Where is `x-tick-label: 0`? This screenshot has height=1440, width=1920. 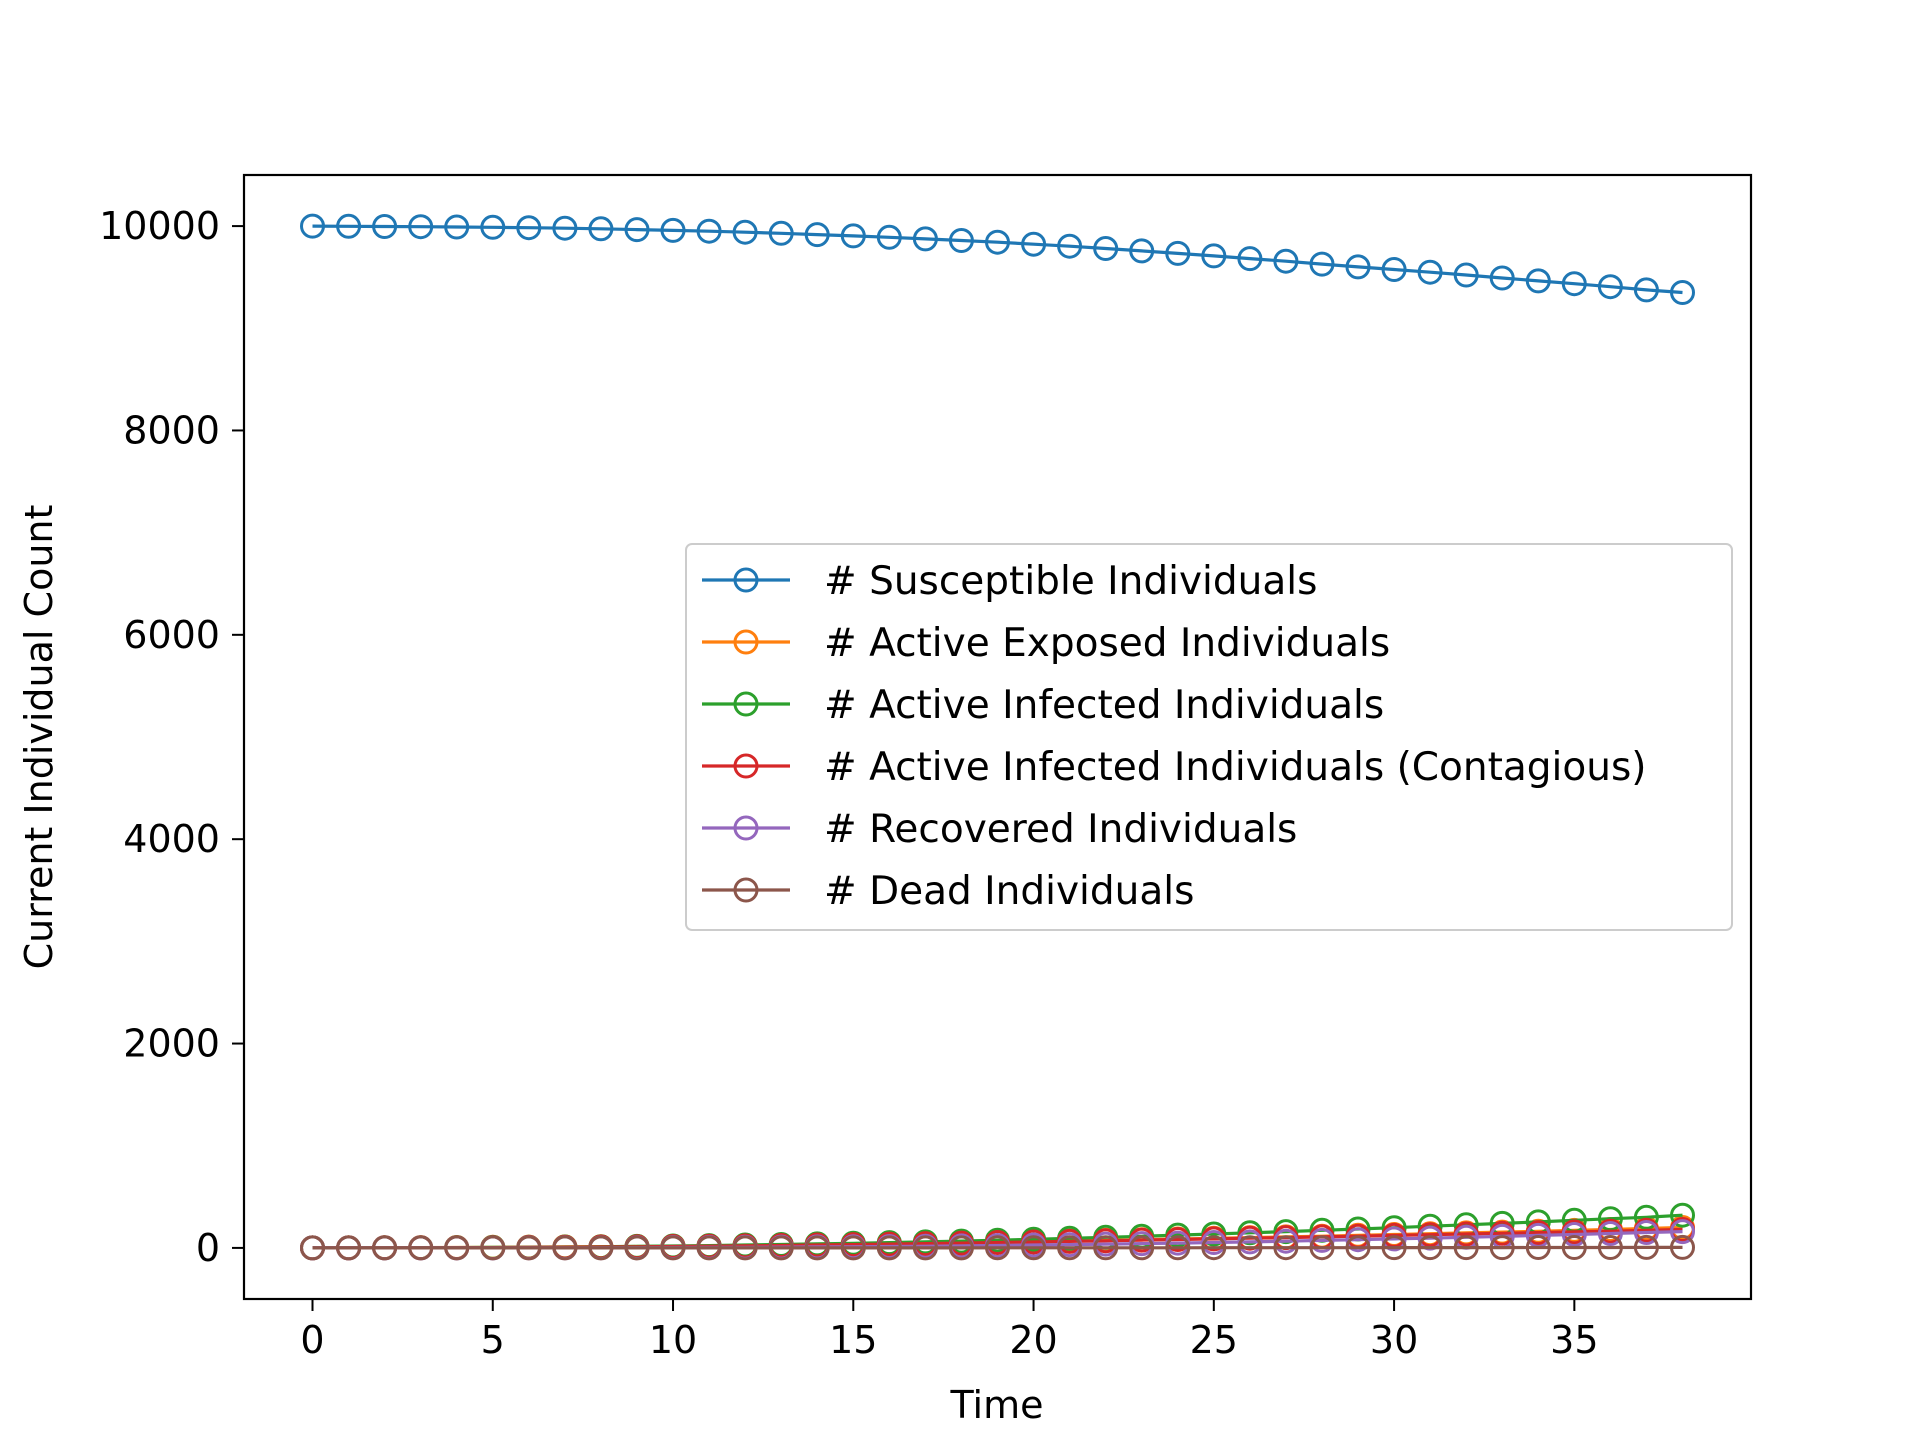
x-tick-label: 0 is located at coordinates (312, 1340).